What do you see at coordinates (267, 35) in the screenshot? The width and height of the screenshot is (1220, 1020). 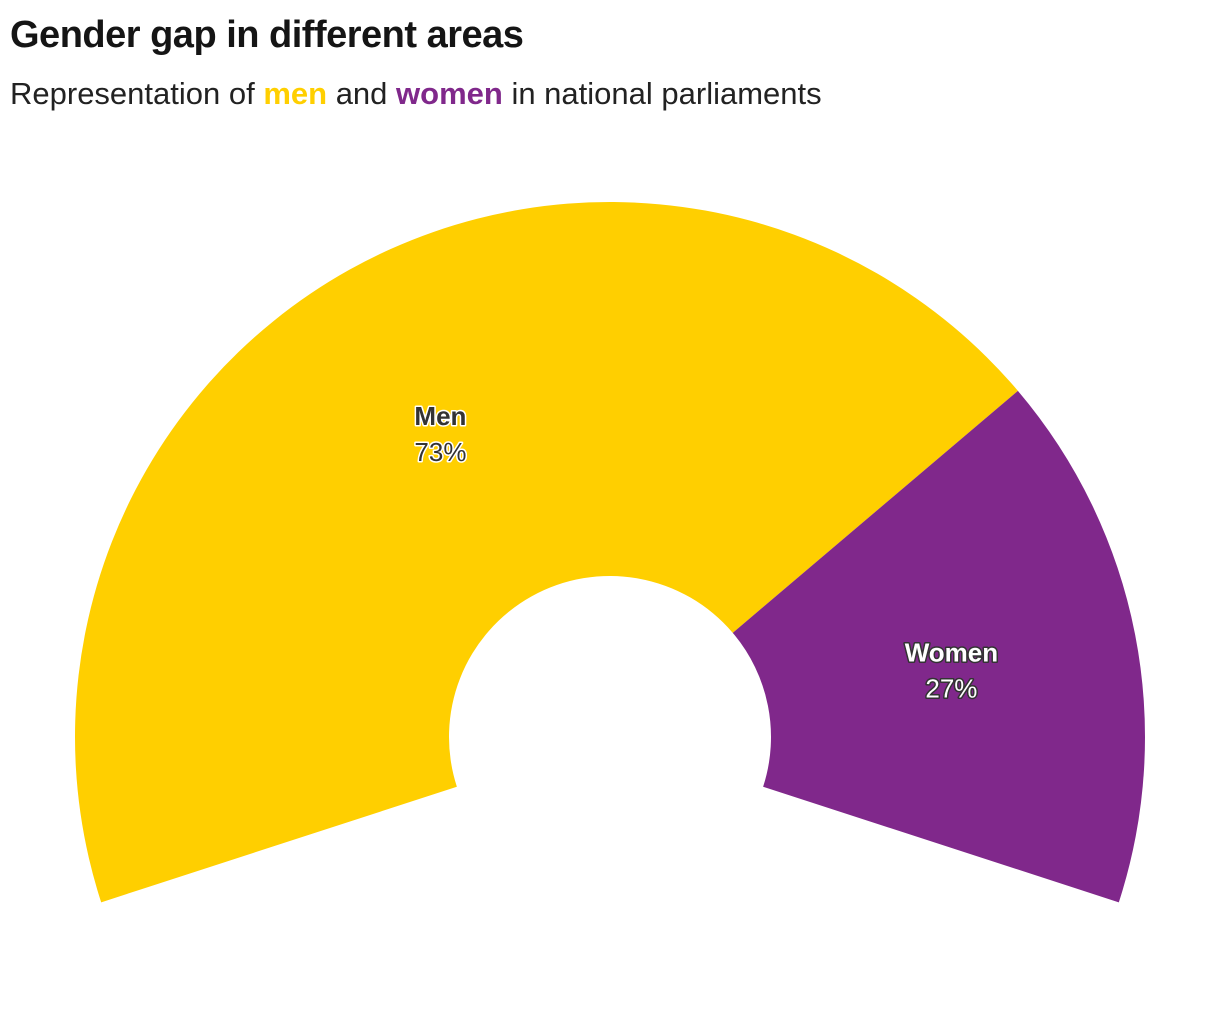 I see `chart-title: Gender gap in different areas` at bounding box center [267, 35].